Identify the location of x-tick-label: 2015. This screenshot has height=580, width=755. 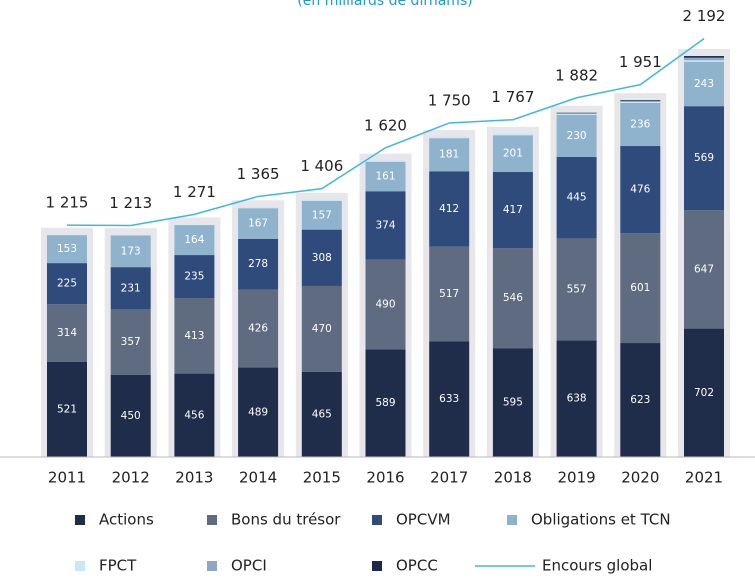
(322, 478).